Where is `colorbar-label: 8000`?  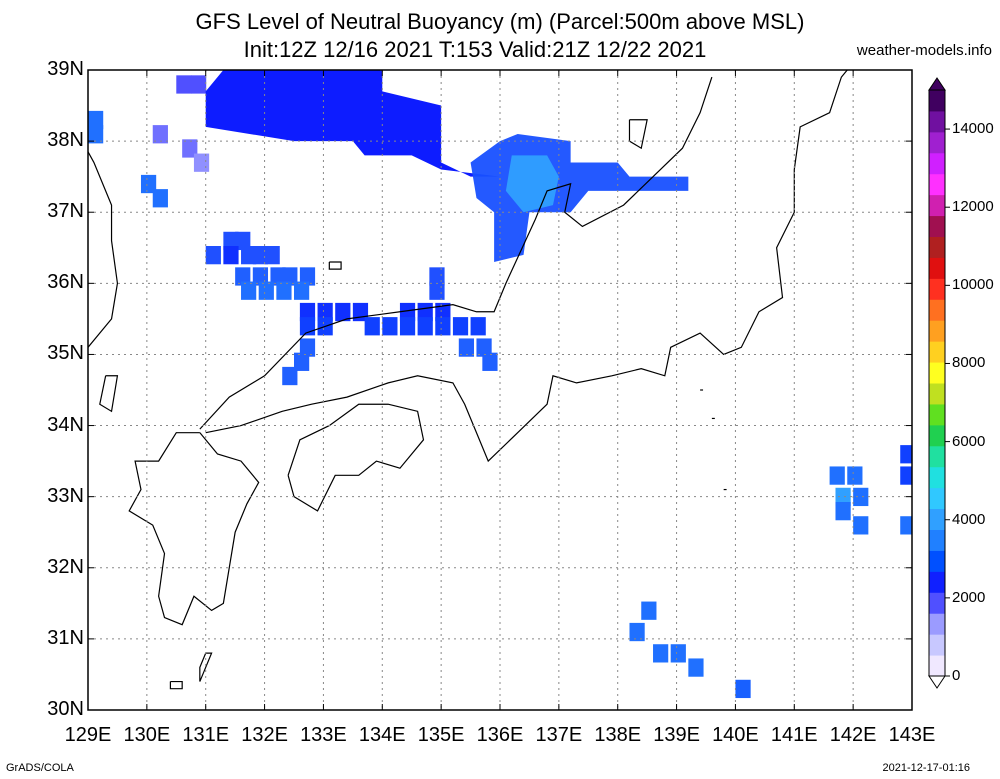
colorbar-label: 8000 is located at coordinates (969, 363).